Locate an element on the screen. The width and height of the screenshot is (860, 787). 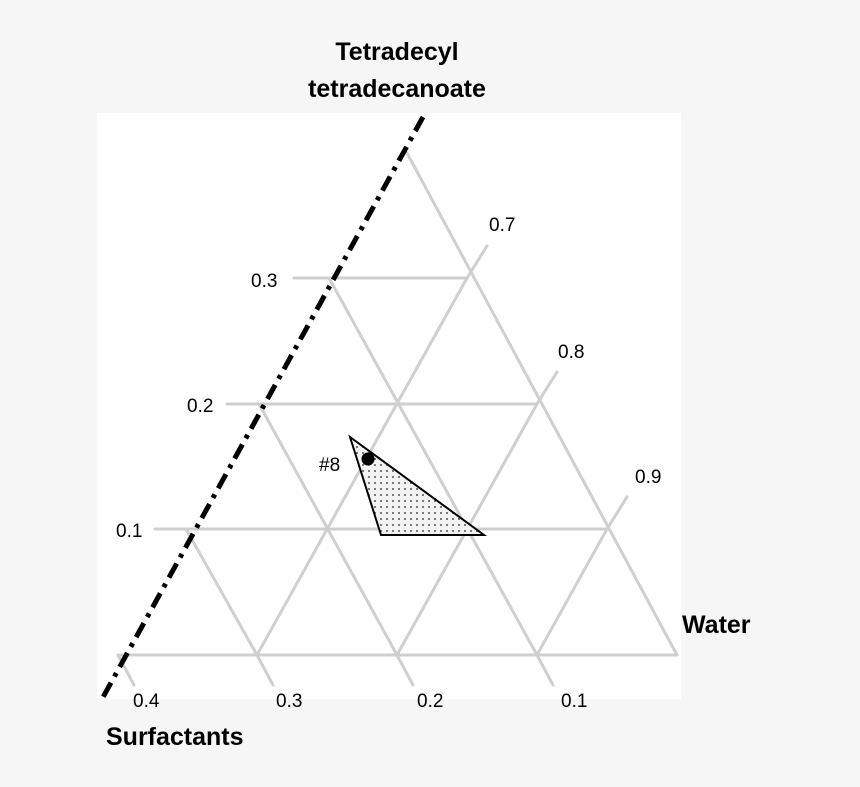
bottom-tick-label-04: 0.4 is located at coordinates (146, 701).